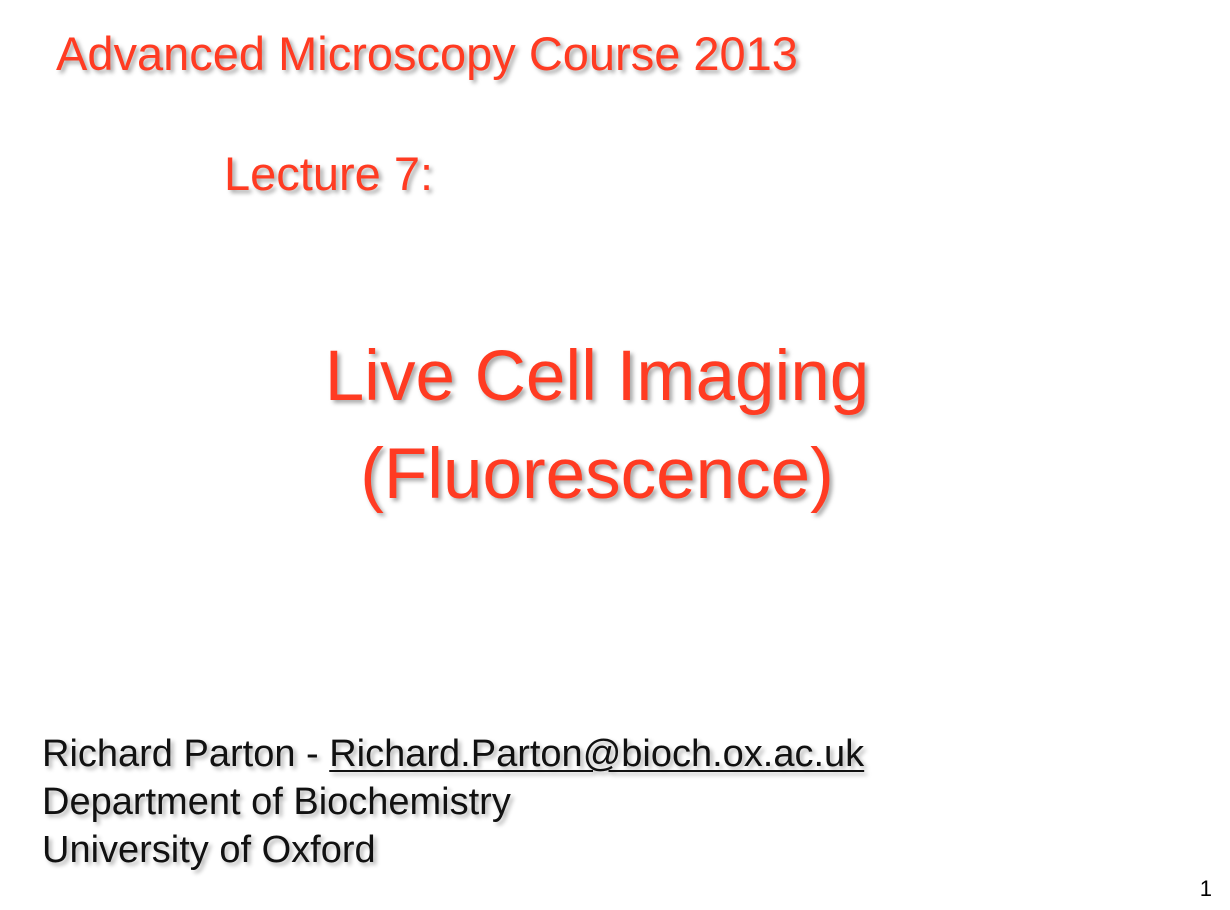 This screenshot has height=910, width=1230. I want to click on main-title-line-2: (Fluorescence), so click(597, 474).